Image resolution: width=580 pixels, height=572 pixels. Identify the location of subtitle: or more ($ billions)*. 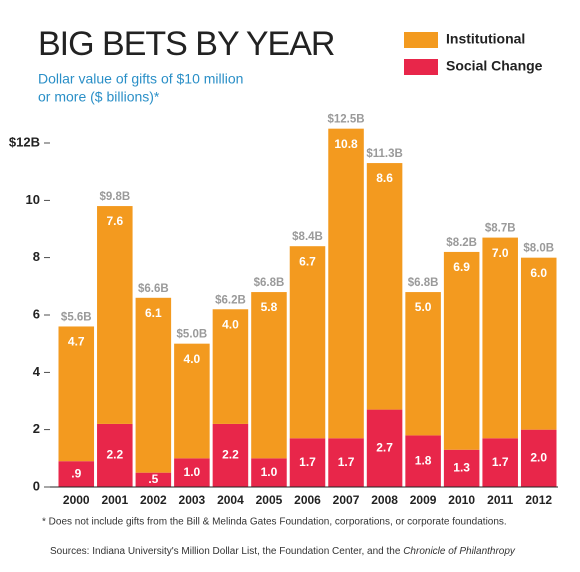
(99, 97).